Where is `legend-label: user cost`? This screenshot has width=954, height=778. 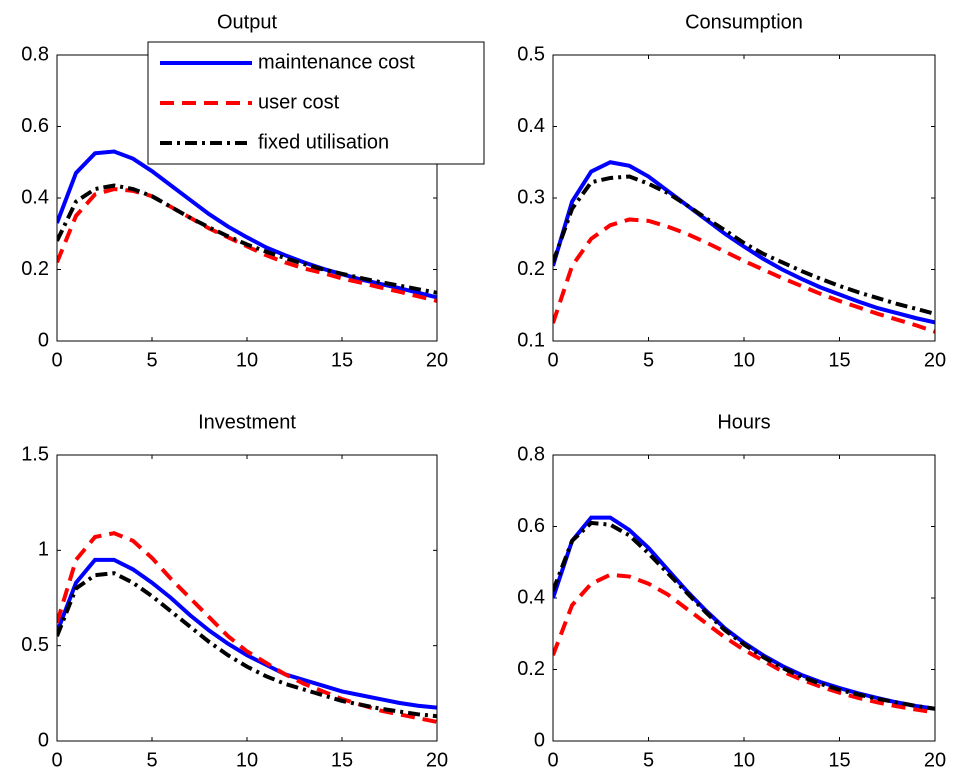 legend-label: user cost is located at coordinates (299, 102).